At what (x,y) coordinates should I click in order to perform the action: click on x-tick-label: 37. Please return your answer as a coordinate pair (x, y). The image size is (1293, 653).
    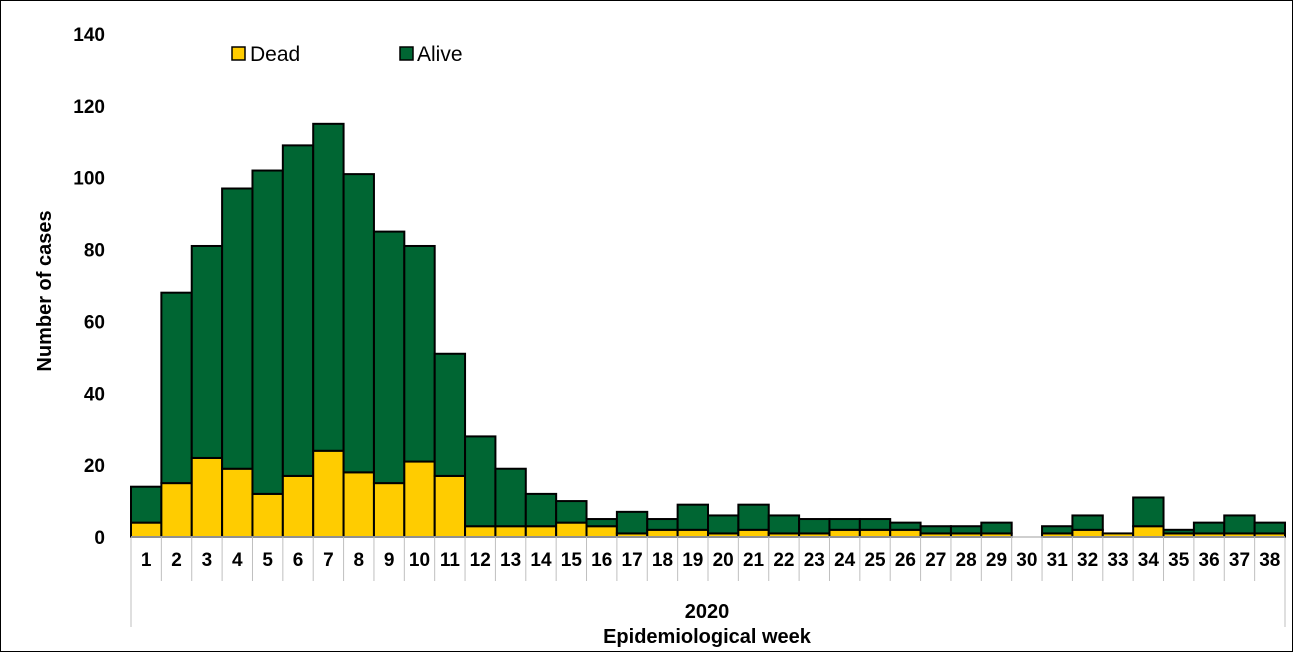
    Looking at the image, I should click on (1239, 560).